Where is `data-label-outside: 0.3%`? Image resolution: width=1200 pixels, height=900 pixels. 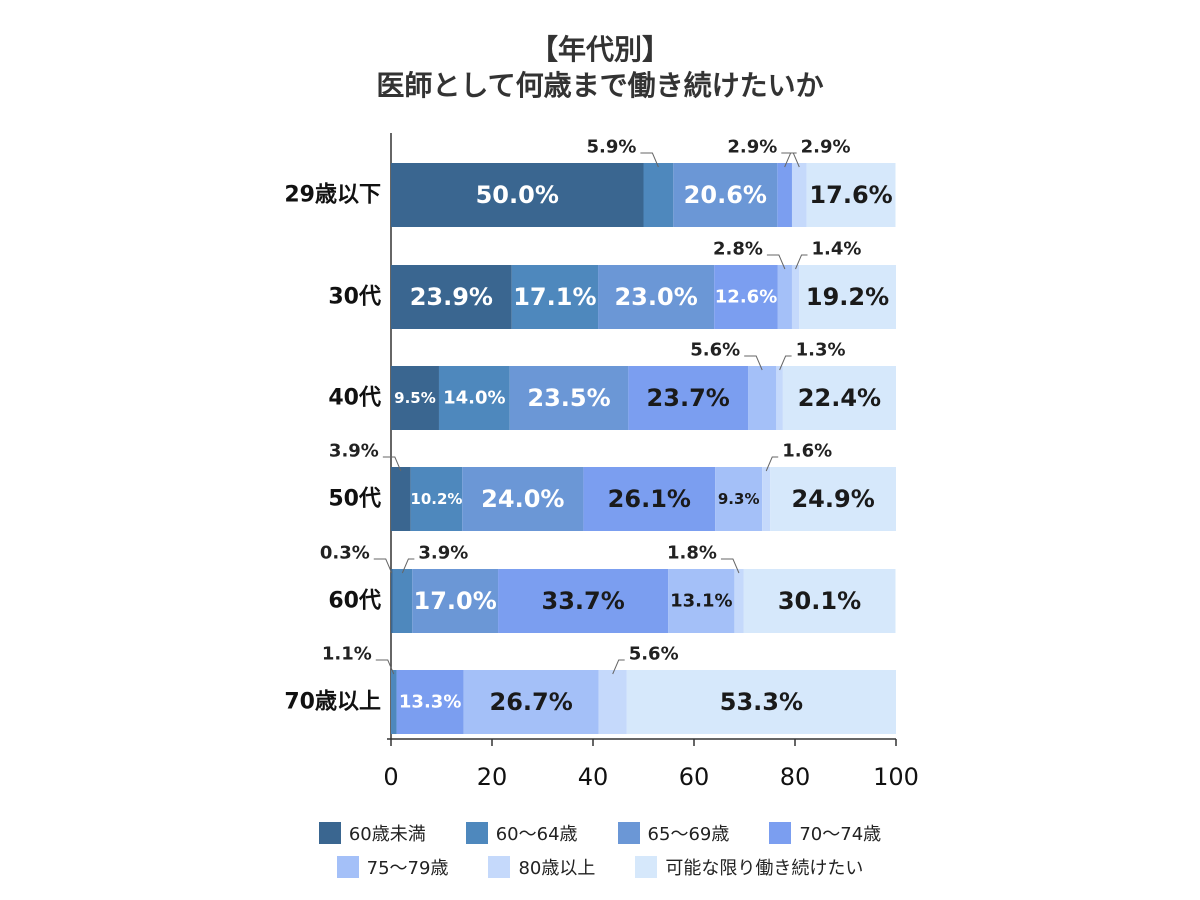
data-label-outside: 0.3% is located at coordinates (345, 553).